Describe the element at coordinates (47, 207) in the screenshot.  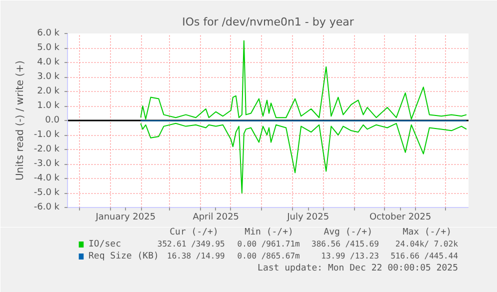
I see `y-tick-label: -6.0 k` at that location.